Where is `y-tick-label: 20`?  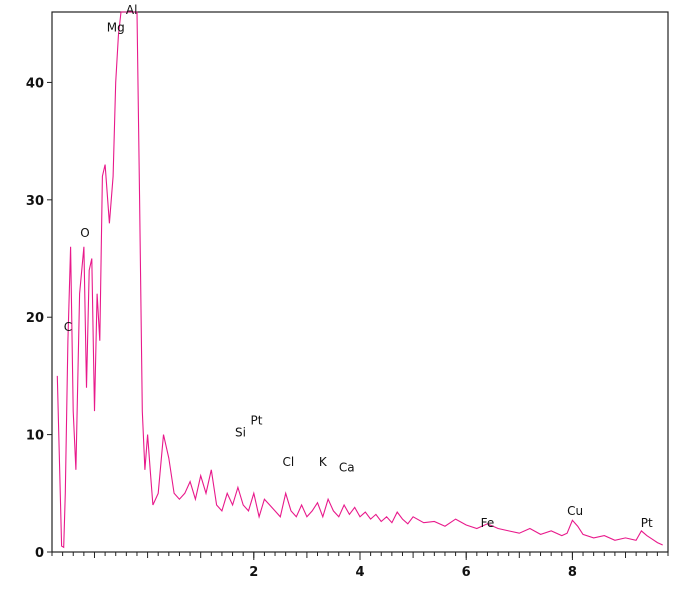
y-tick-label: 20 is located at coordinates (35, 318).